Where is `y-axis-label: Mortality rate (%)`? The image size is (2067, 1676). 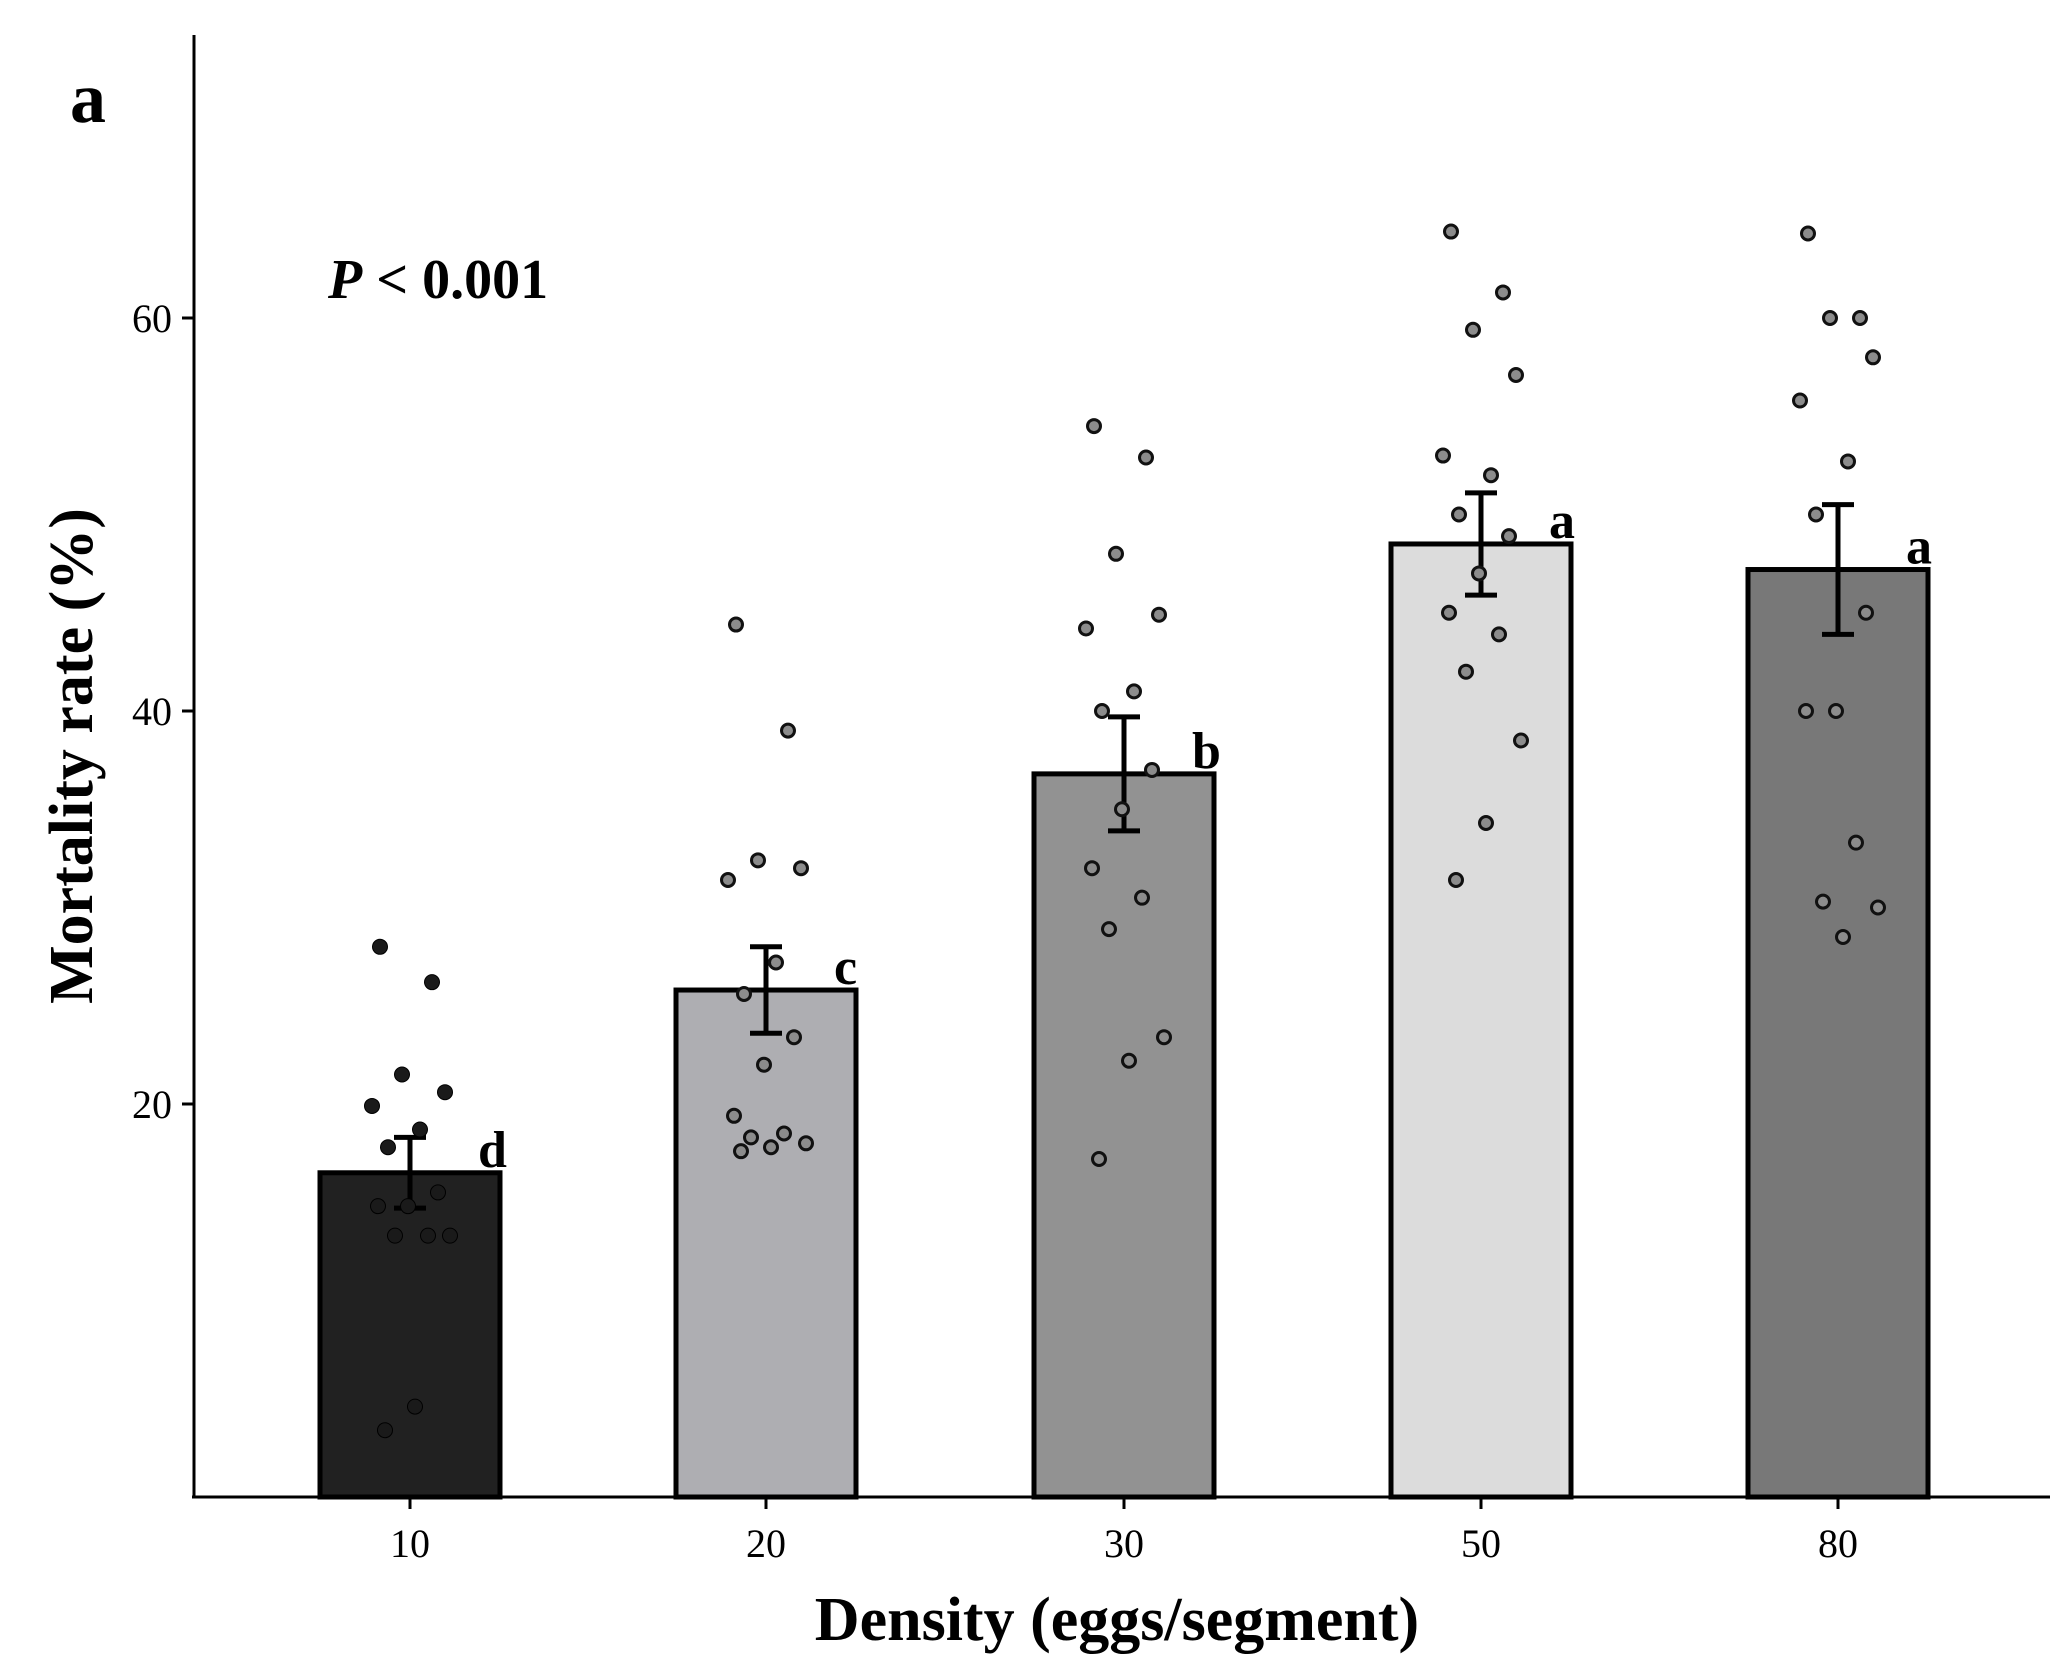 y-axis-label: Mortality rate (%) is located at coordinates (72, 756).